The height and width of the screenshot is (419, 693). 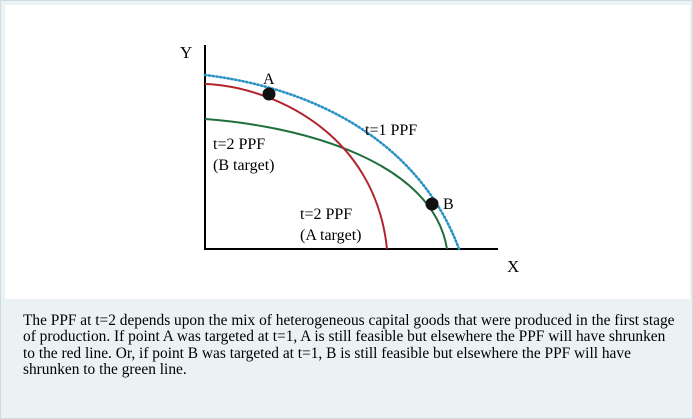 I want to click on x-axis-label: X, so click(x=513, y=266).